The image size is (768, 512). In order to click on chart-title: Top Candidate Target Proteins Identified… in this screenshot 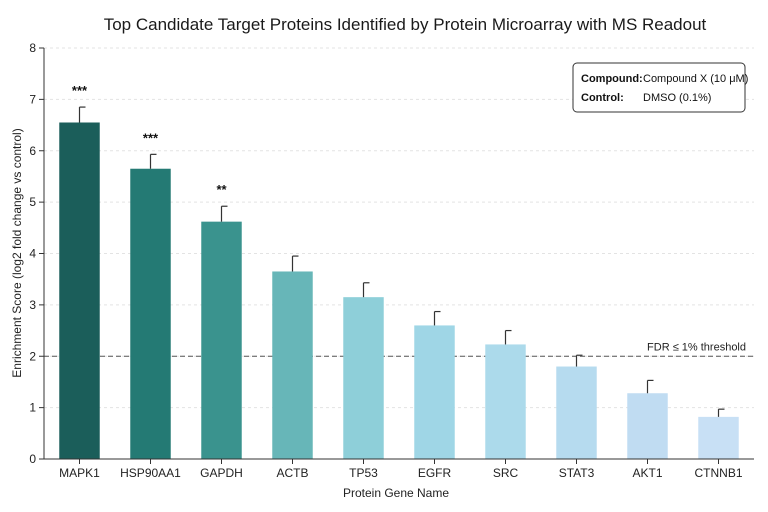, I will do `click(405, 24)`.